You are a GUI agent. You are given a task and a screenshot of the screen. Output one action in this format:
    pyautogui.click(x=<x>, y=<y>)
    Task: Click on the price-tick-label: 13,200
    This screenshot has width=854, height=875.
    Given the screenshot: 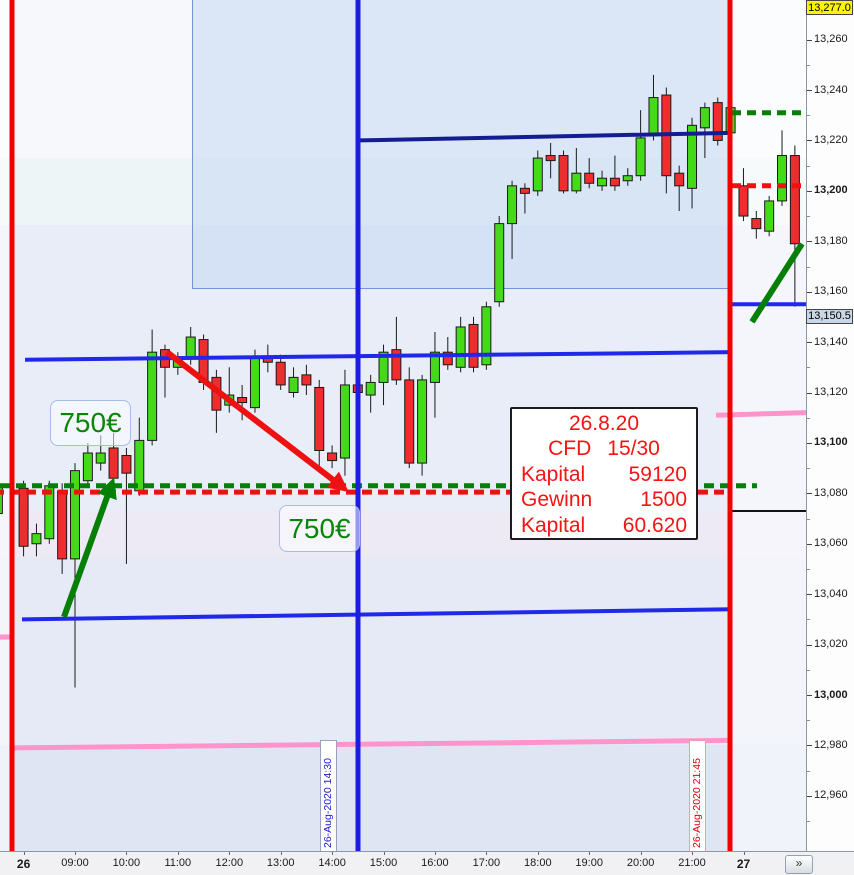 What is the action you would take?
    pyautogui.click(x=831, y=190)
    